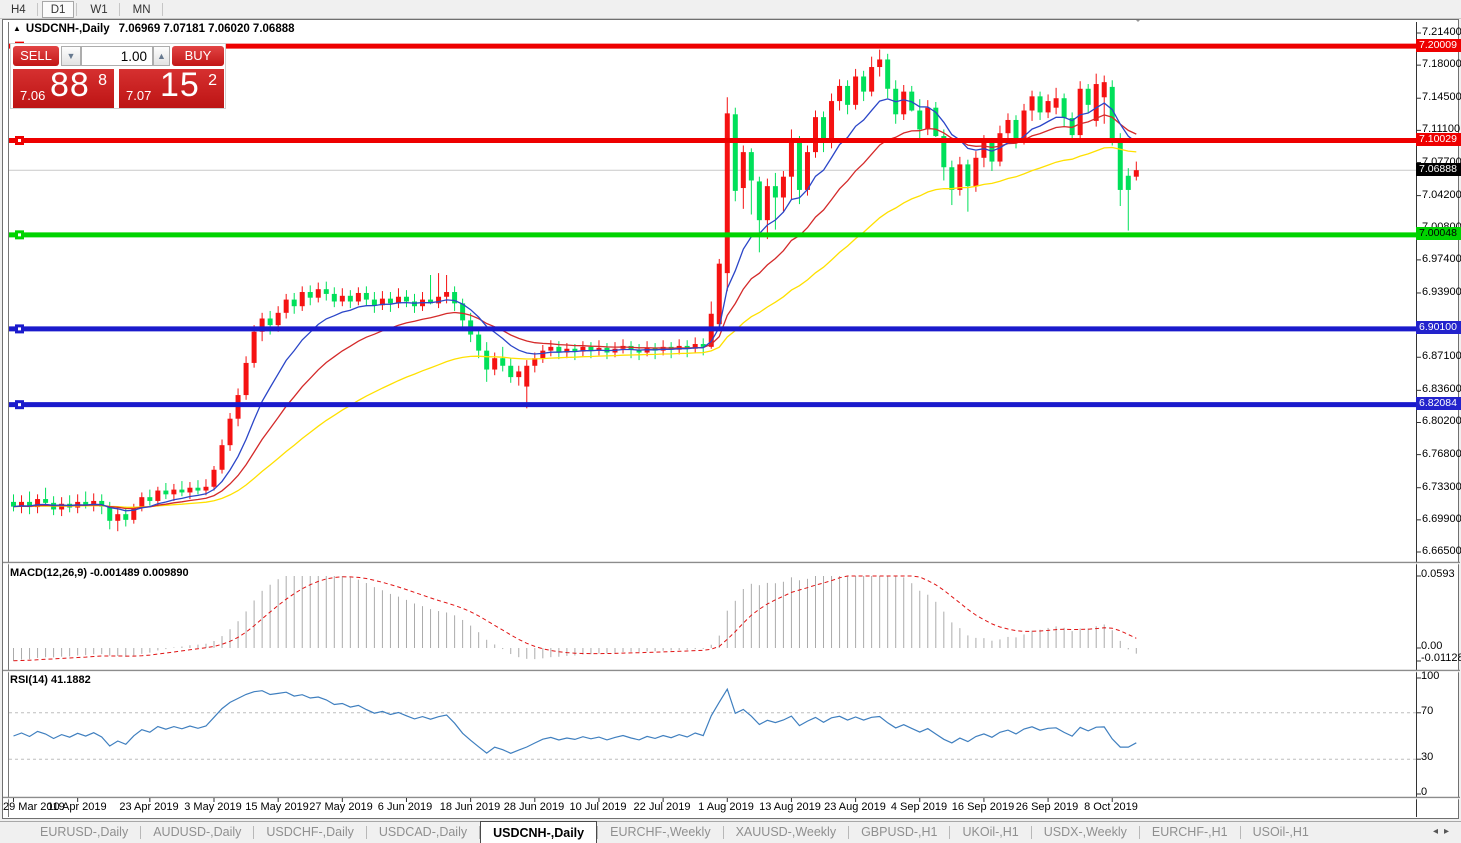 The height and width of the screenshot is (843, 1461). Describe the element at coordinates (1441, 454) in the screenshot. I see `price-axis-tick-label: 6.76800` at that location.